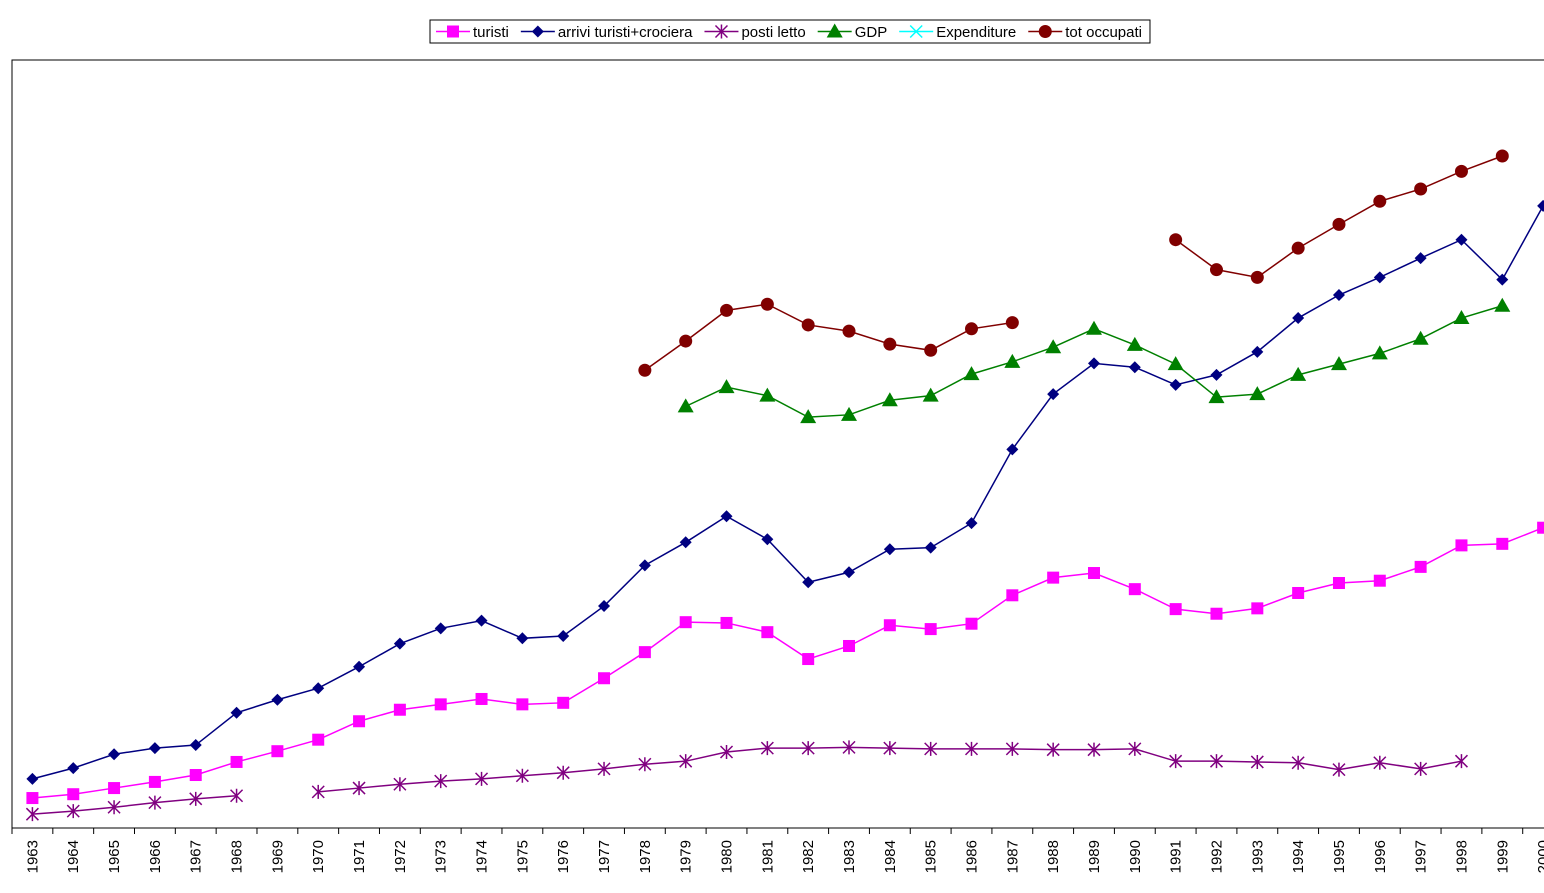 Image resolution: width=1544 pixels, height=893 pixels. I want to click on x-tick-label: 1988, so click(1053, 856).